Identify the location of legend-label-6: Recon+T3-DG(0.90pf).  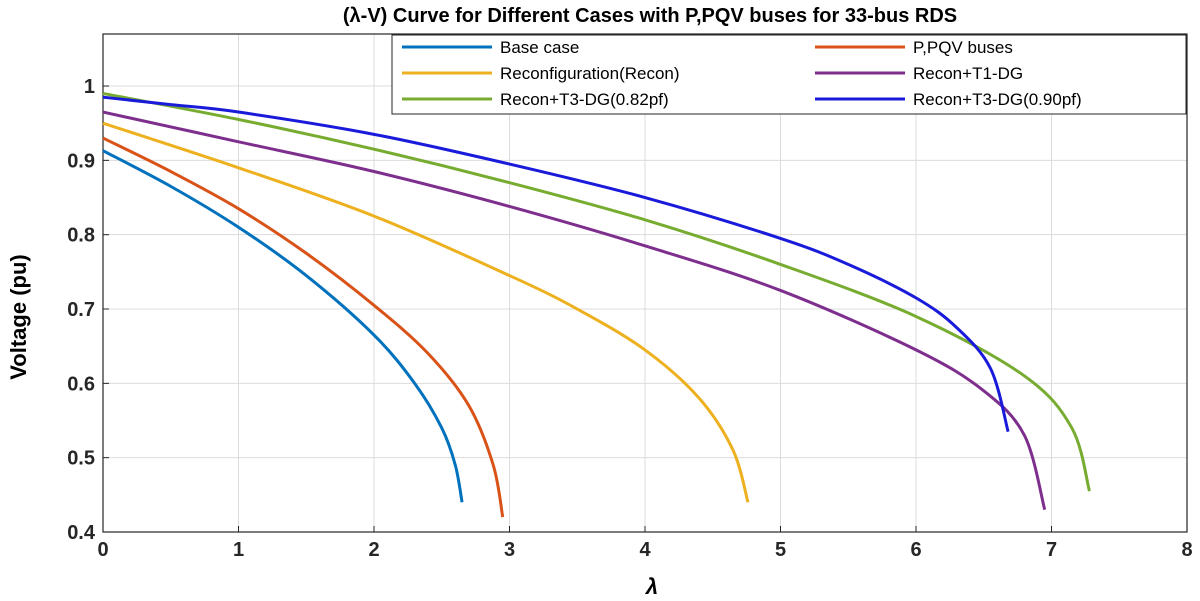
(997, 99).